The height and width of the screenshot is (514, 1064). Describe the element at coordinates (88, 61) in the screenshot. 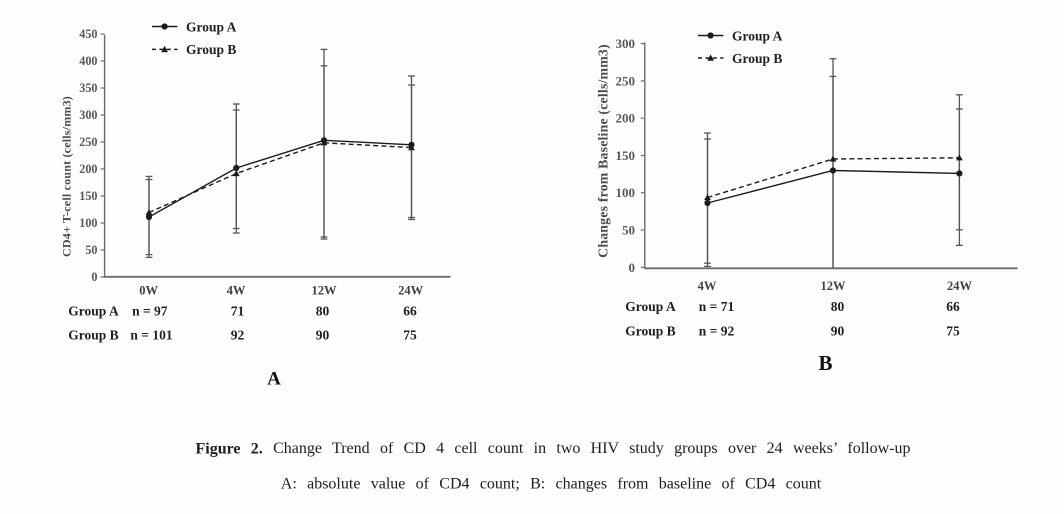

I see `svg-text: 400` at that location.